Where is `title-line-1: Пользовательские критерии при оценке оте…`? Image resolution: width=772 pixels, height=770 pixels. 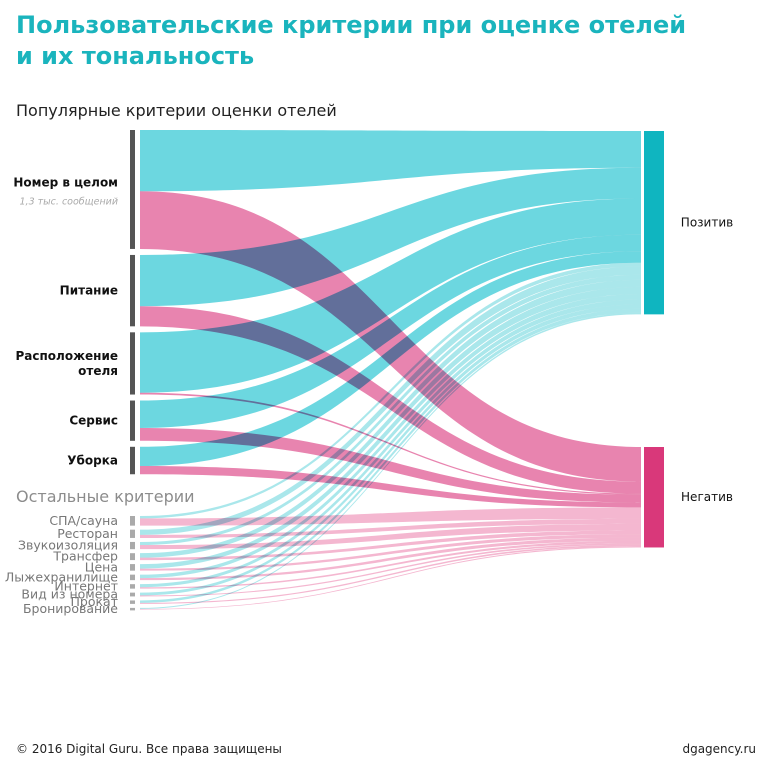
title-line-1: Пользовательские критерии при оценке оте… is located at coordinates (351, 25).